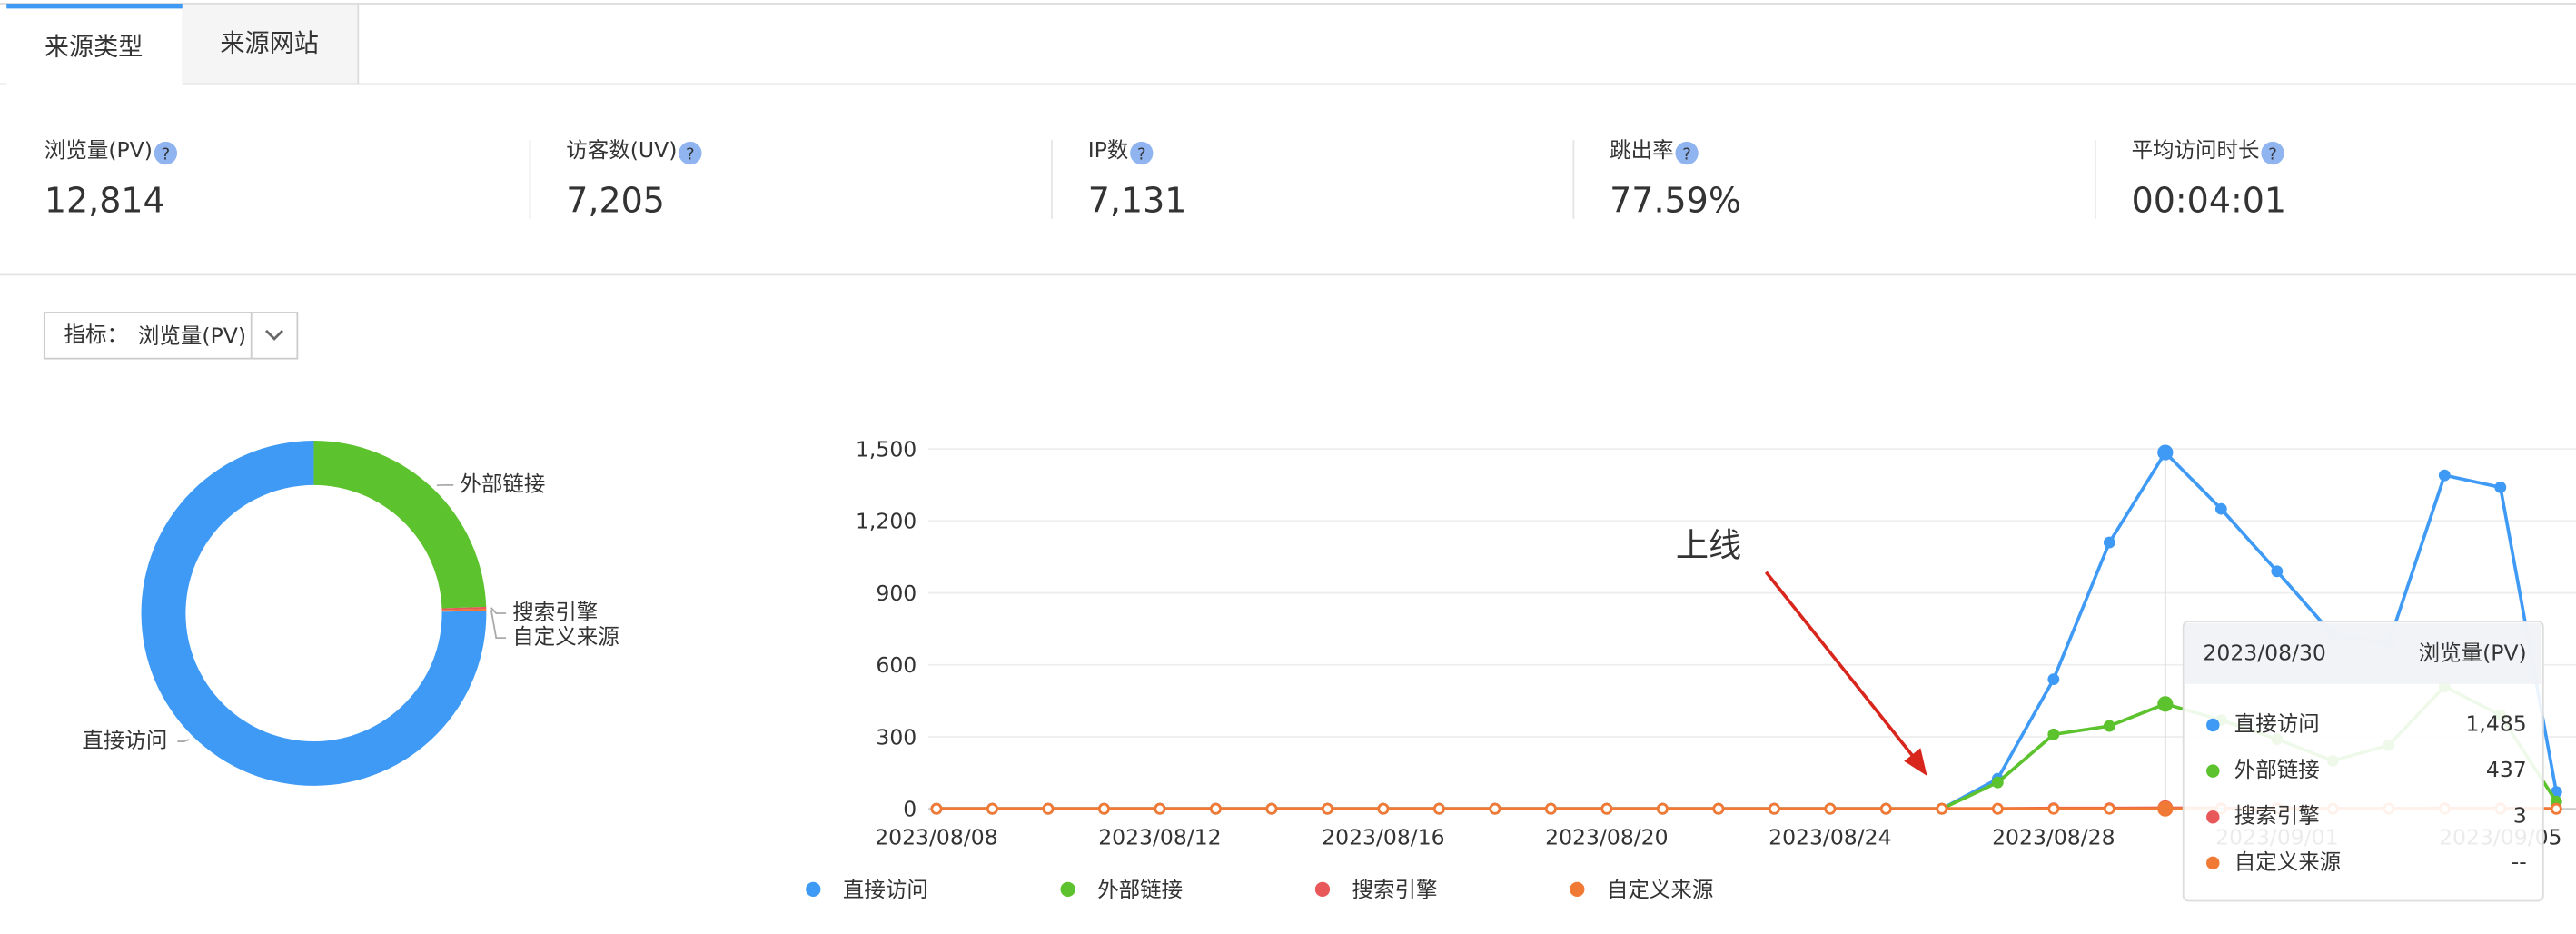 The image size is (2576, 934). What do you see at coordinates (896, 737) in the screenshot?
I see `y-tick-label: 300` at bounding box center [896, 737].